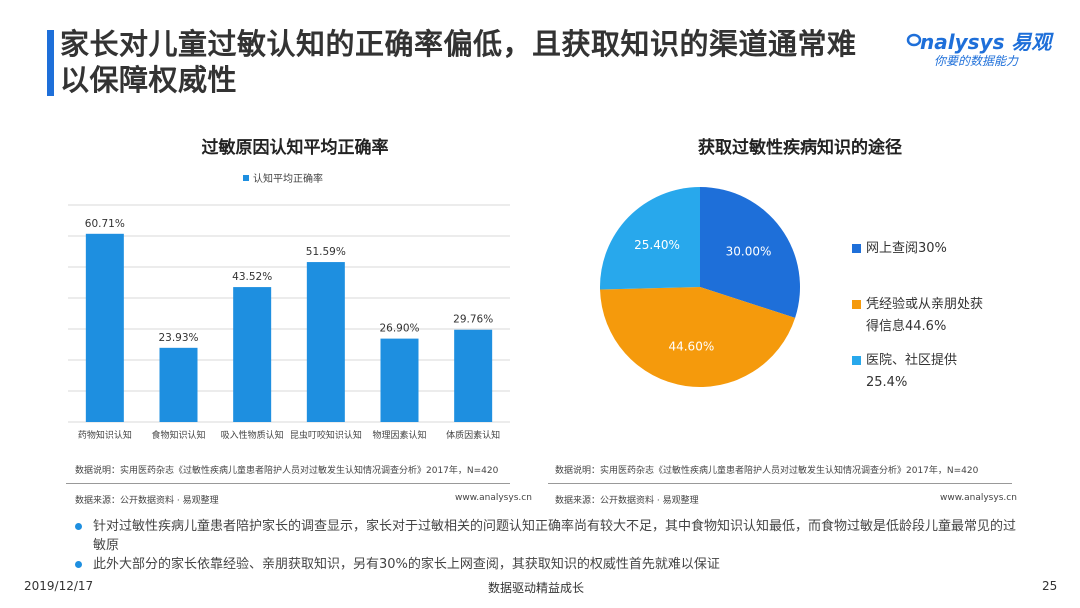 The height and width of the screenshot is (608, 1080). I want to click on x-tick-label: 药物知识认知, so click(105, 435).